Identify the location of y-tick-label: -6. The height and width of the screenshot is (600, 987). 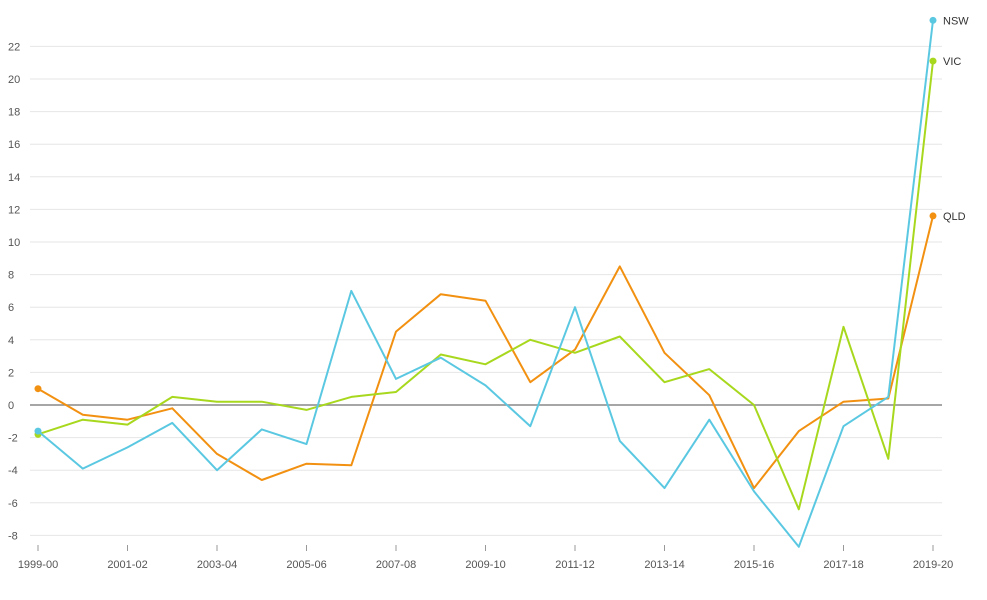
(13, 504).